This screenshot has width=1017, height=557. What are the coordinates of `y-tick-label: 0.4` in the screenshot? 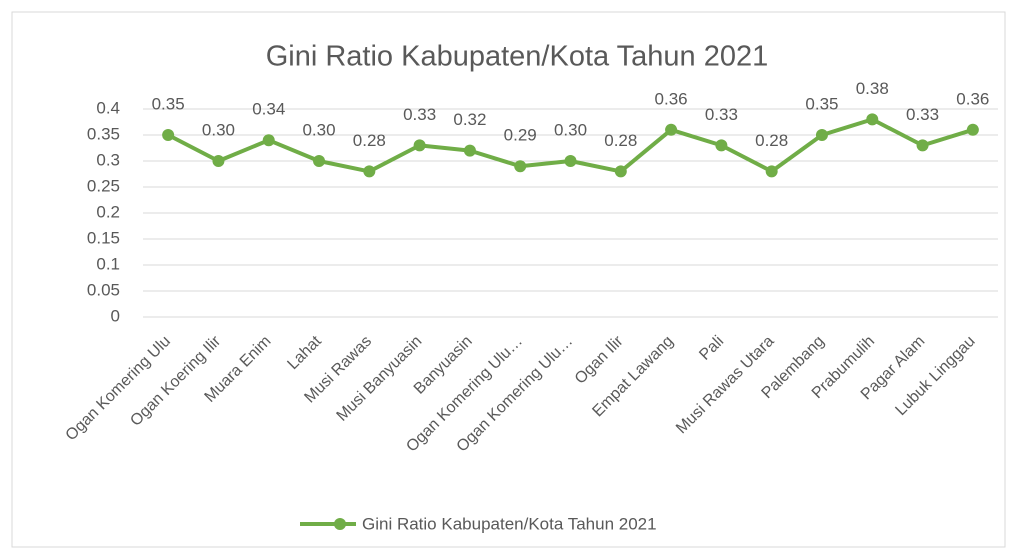 It's located at (108, 107).